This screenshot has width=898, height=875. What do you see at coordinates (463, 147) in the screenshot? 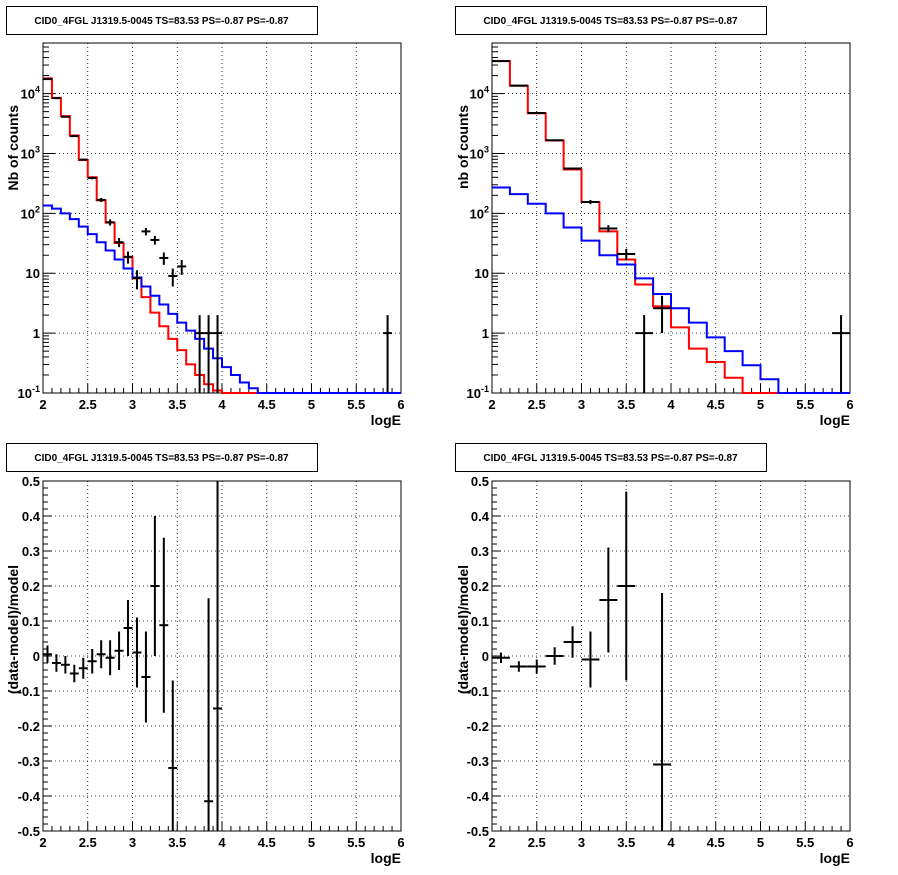
I see `y-axis-label: nb of counts` at bounding box center [463, 147].